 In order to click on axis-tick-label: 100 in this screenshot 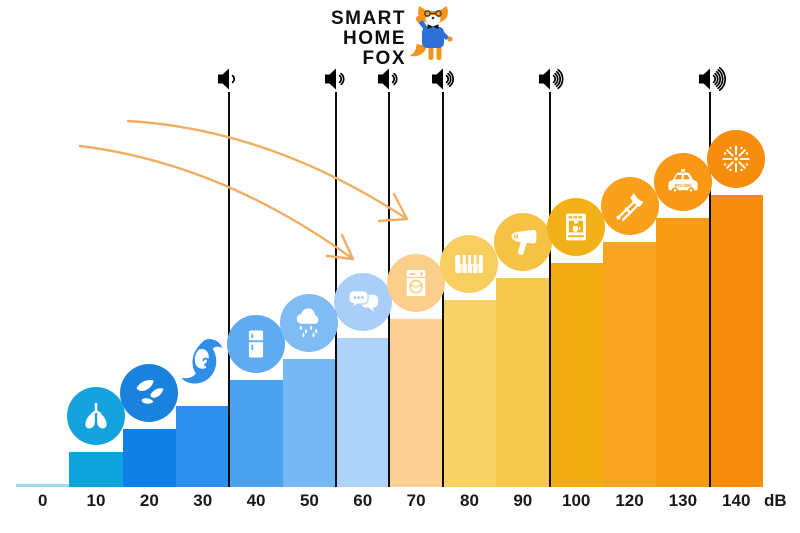, I will do `click(576, 500)`.